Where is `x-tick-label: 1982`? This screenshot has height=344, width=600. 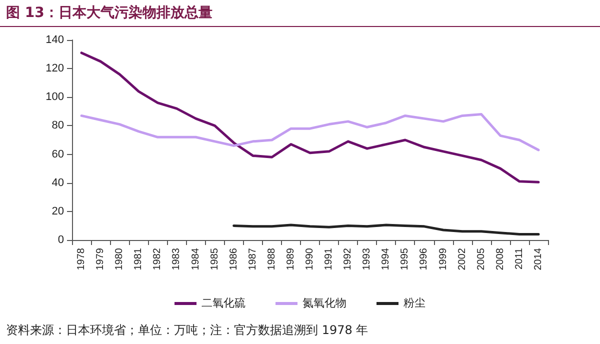
x-tick-label: 1982 is located at coordinates (158, 259).